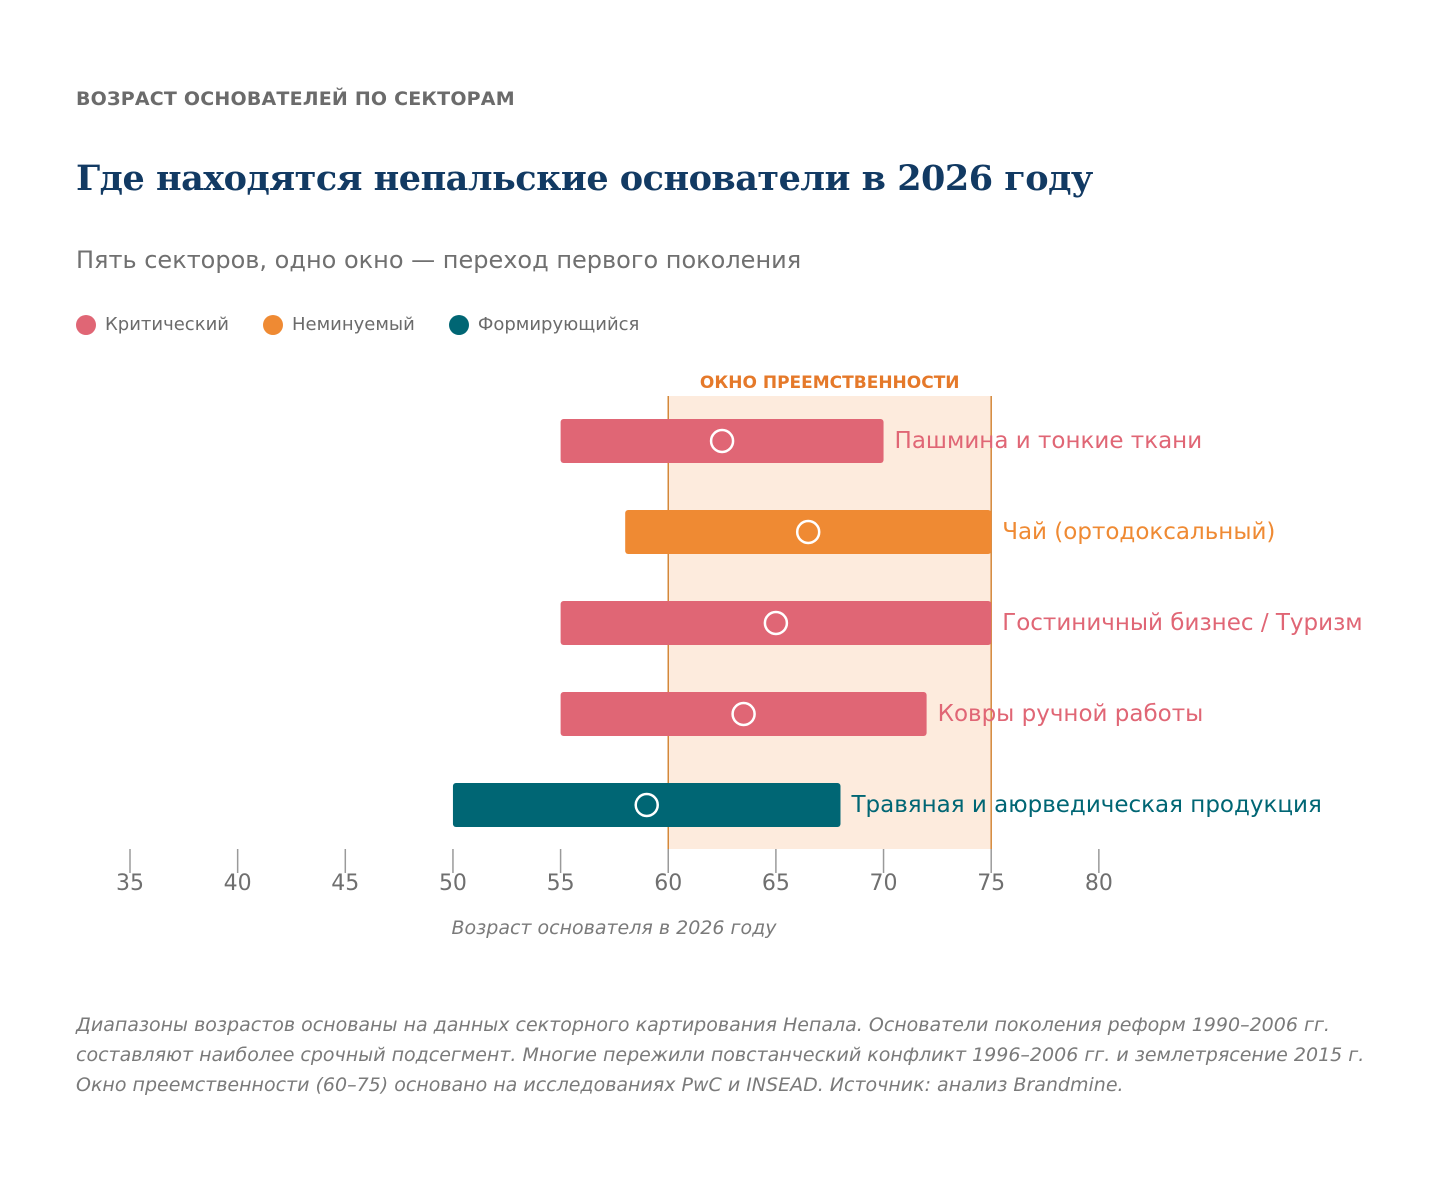 Image resolution: width=1436 pixels, height=1186 pixels. What do you see at coordinates (1099, 883) in the screenshot?
I see `x-tick-label: 80` at bounding box center [1099, 883].